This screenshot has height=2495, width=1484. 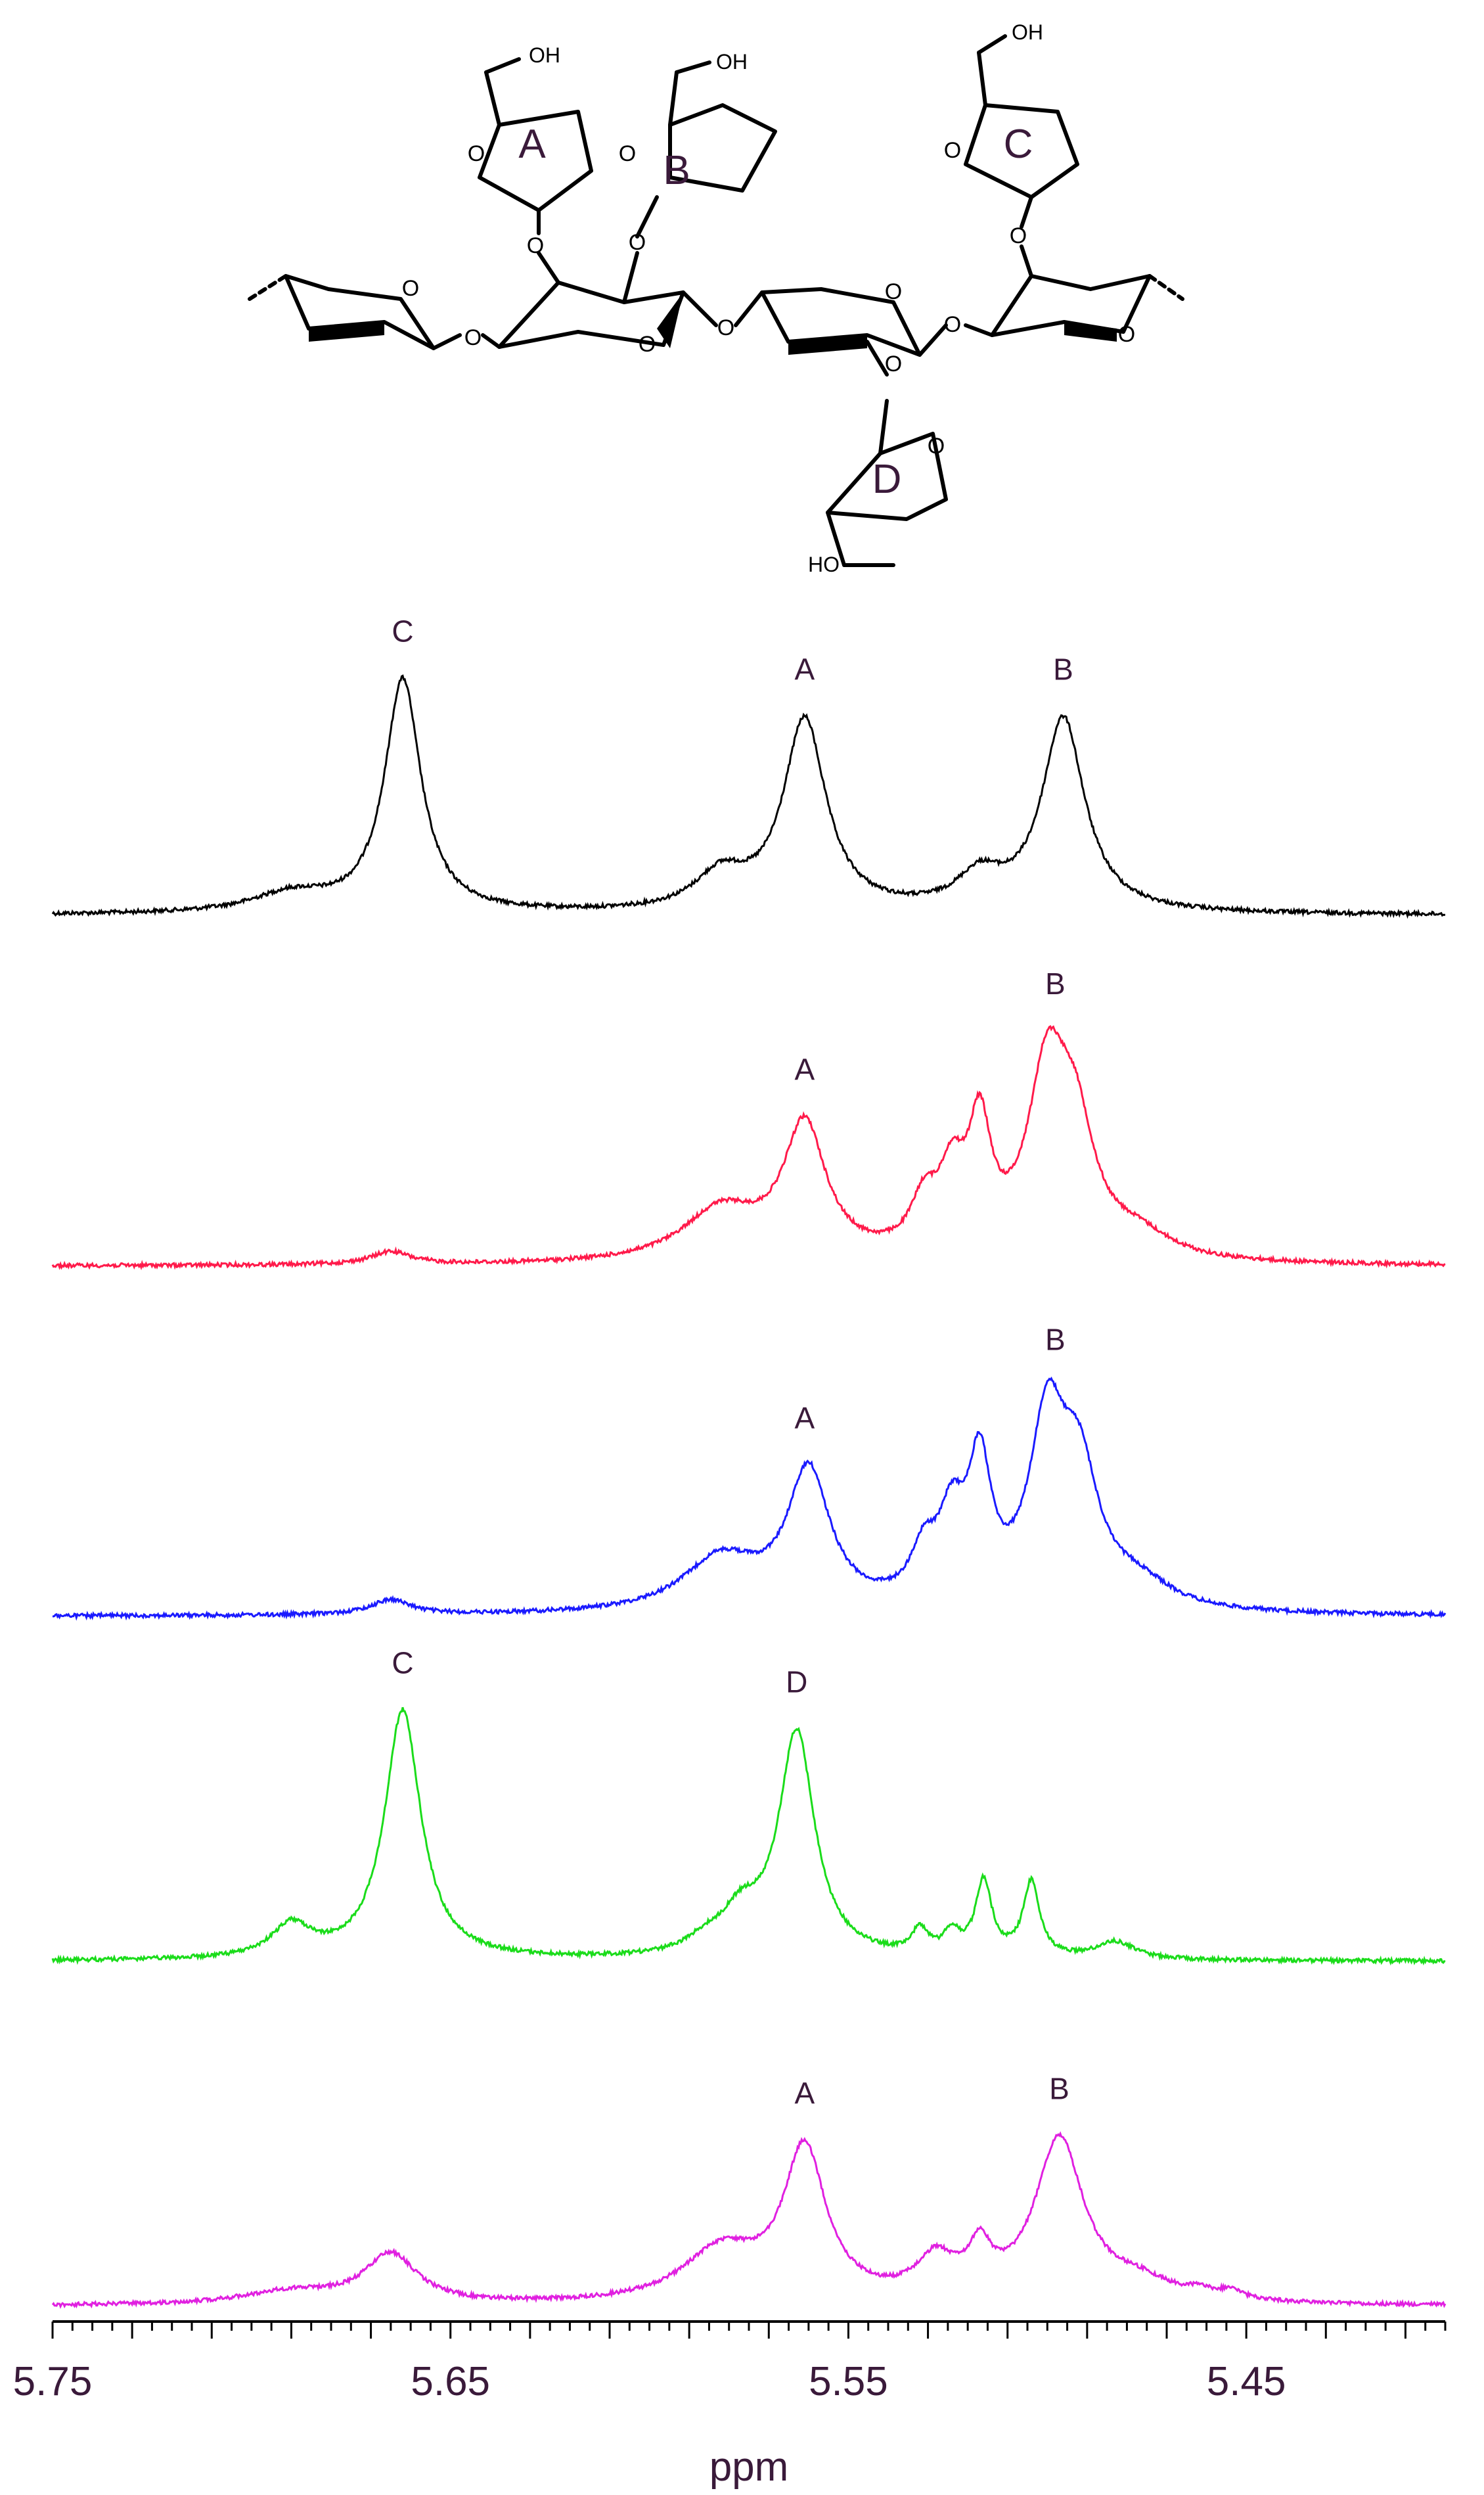 What do you see at coordinates (268, 287) in the screenshot?
I see `chain-terminus-left` at bounding box center [268, 287].